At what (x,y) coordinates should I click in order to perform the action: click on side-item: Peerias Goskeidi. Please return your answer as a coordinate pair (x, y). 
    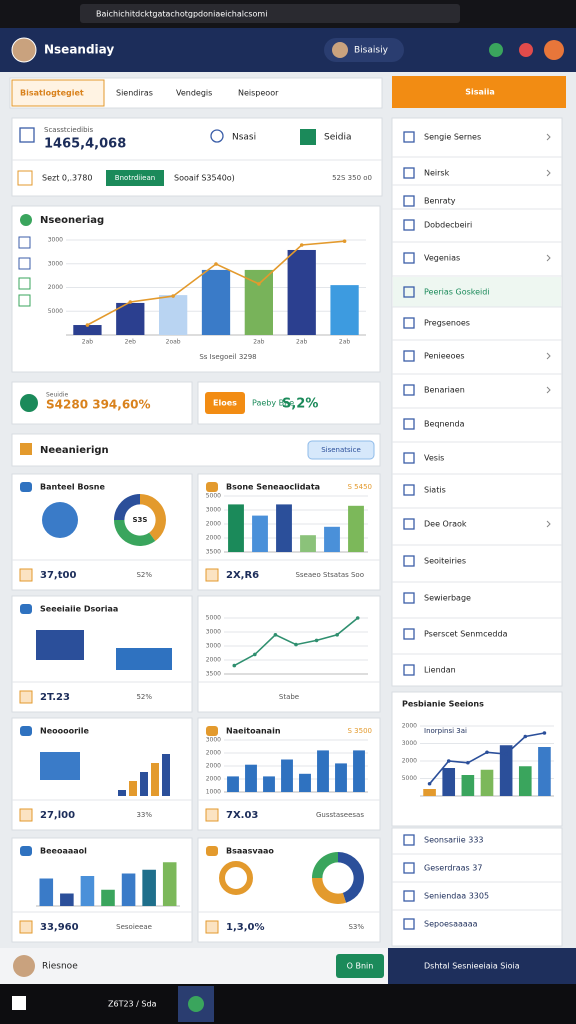
    Looking at the image, I should click on (457, 292).